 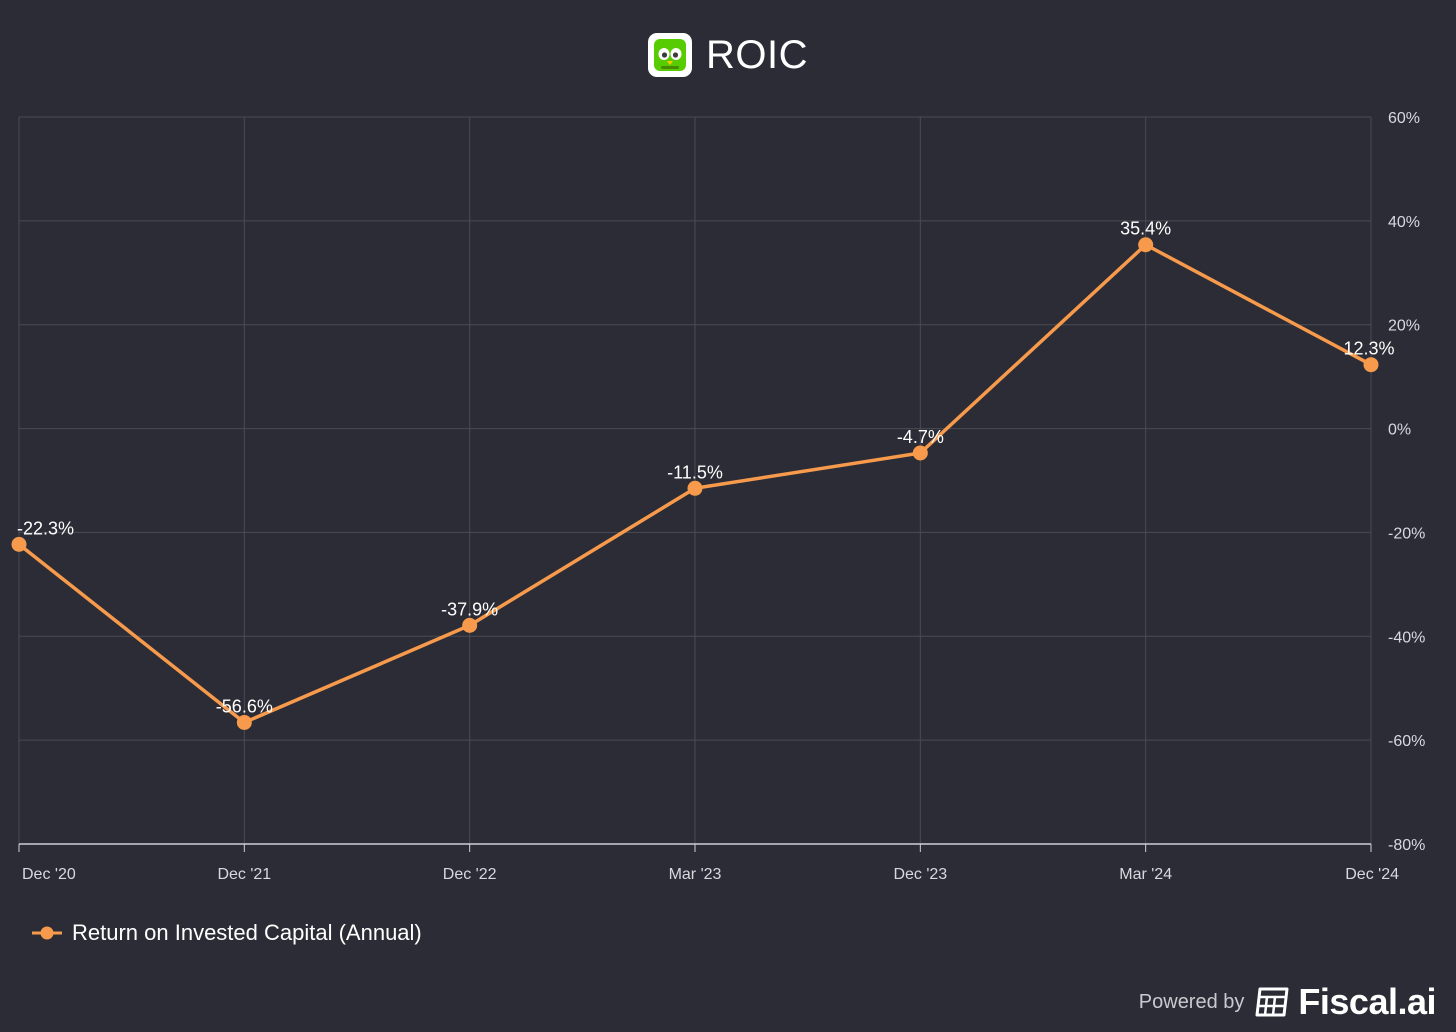 I want to click on x-tick-label: Dec '21, so click(x=244, y=874).